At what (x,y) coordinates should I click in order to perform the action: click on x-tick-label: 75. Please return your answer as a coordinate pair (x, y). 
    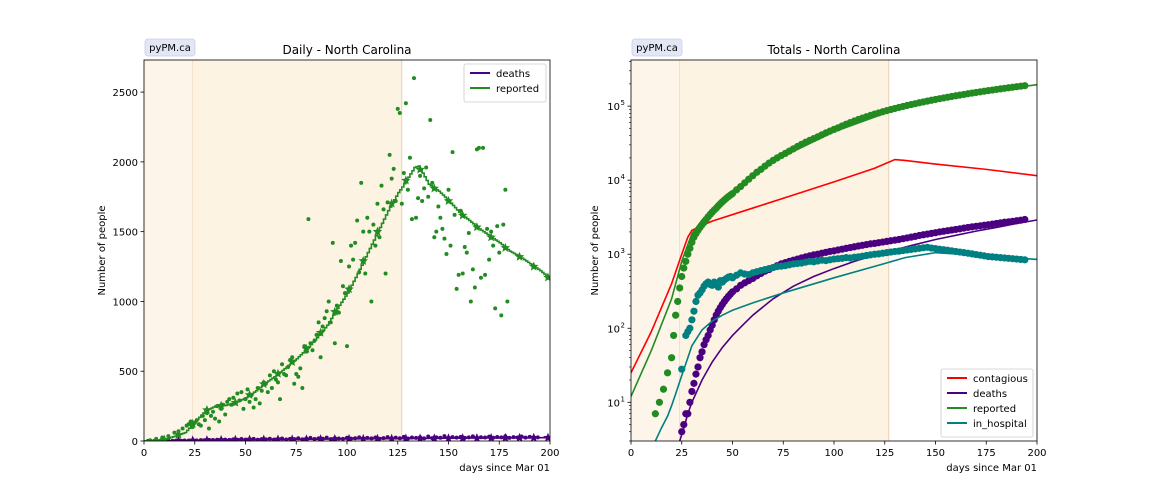
    Looking at the image, I should click on (296, 453).